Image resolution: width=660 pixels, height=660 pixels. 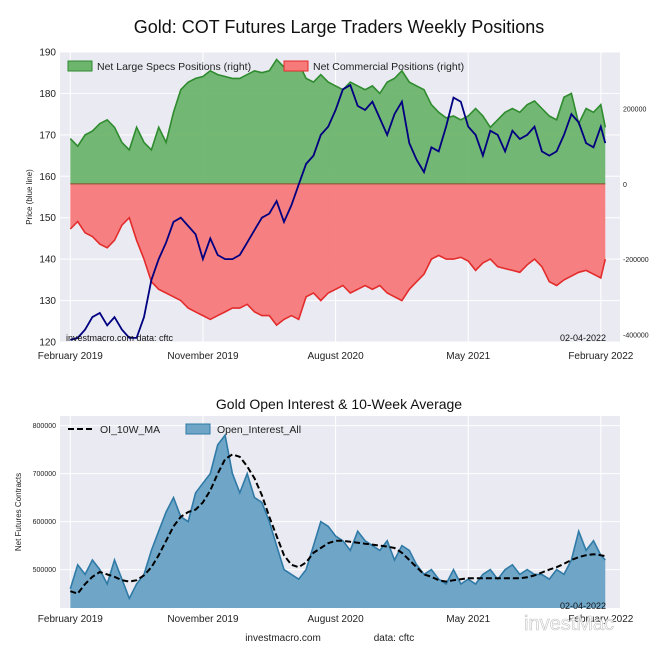 What do you see at coordinates (174, 67) in the screenshot?
I see `legend-label-specs: Net Large Specs Positions (right)` at bounding box center [174, 67].